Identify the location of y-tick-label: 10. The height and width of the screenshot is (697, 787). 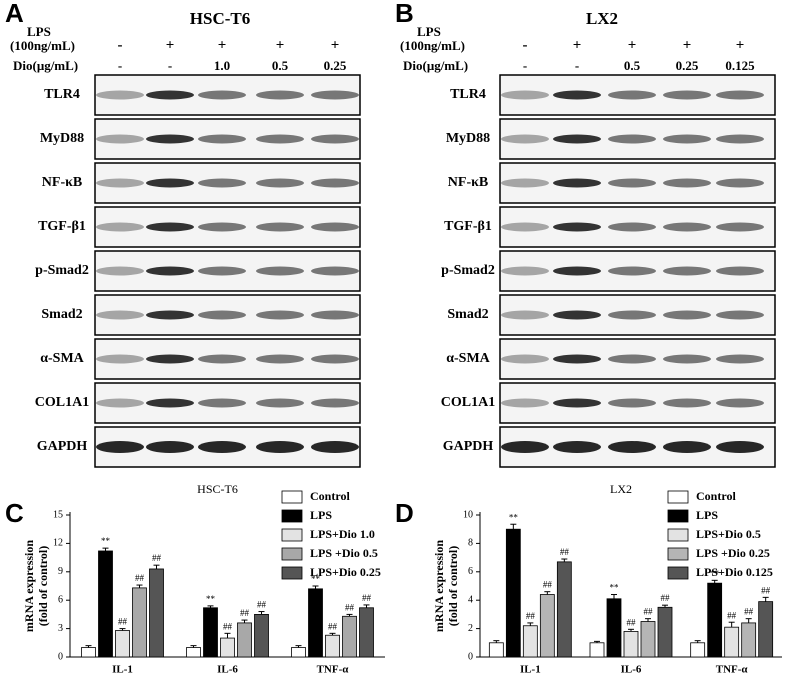
(468, 514).